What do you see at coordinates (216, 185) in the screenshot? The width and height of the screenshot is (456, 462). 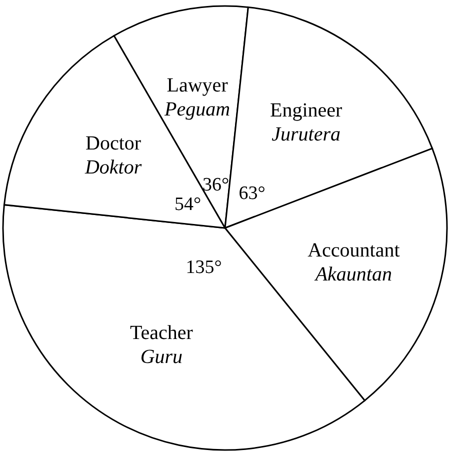 I see `data-label: 36°` at bounding box center [216, 185].